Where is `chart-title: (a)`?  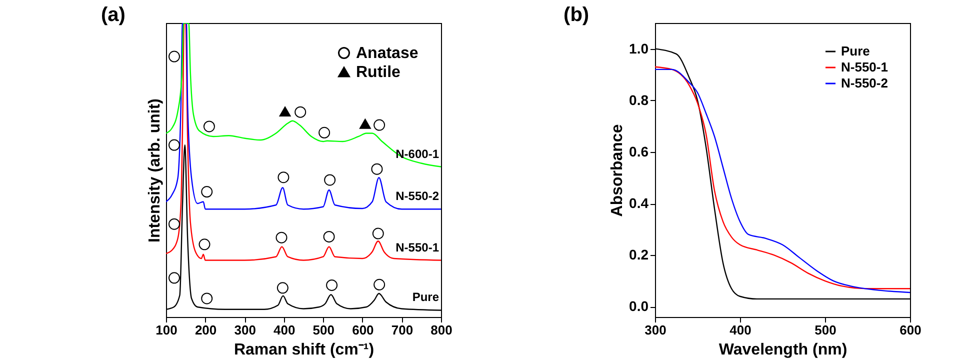
chart-title: (a) is located at coordinates (113, 15).